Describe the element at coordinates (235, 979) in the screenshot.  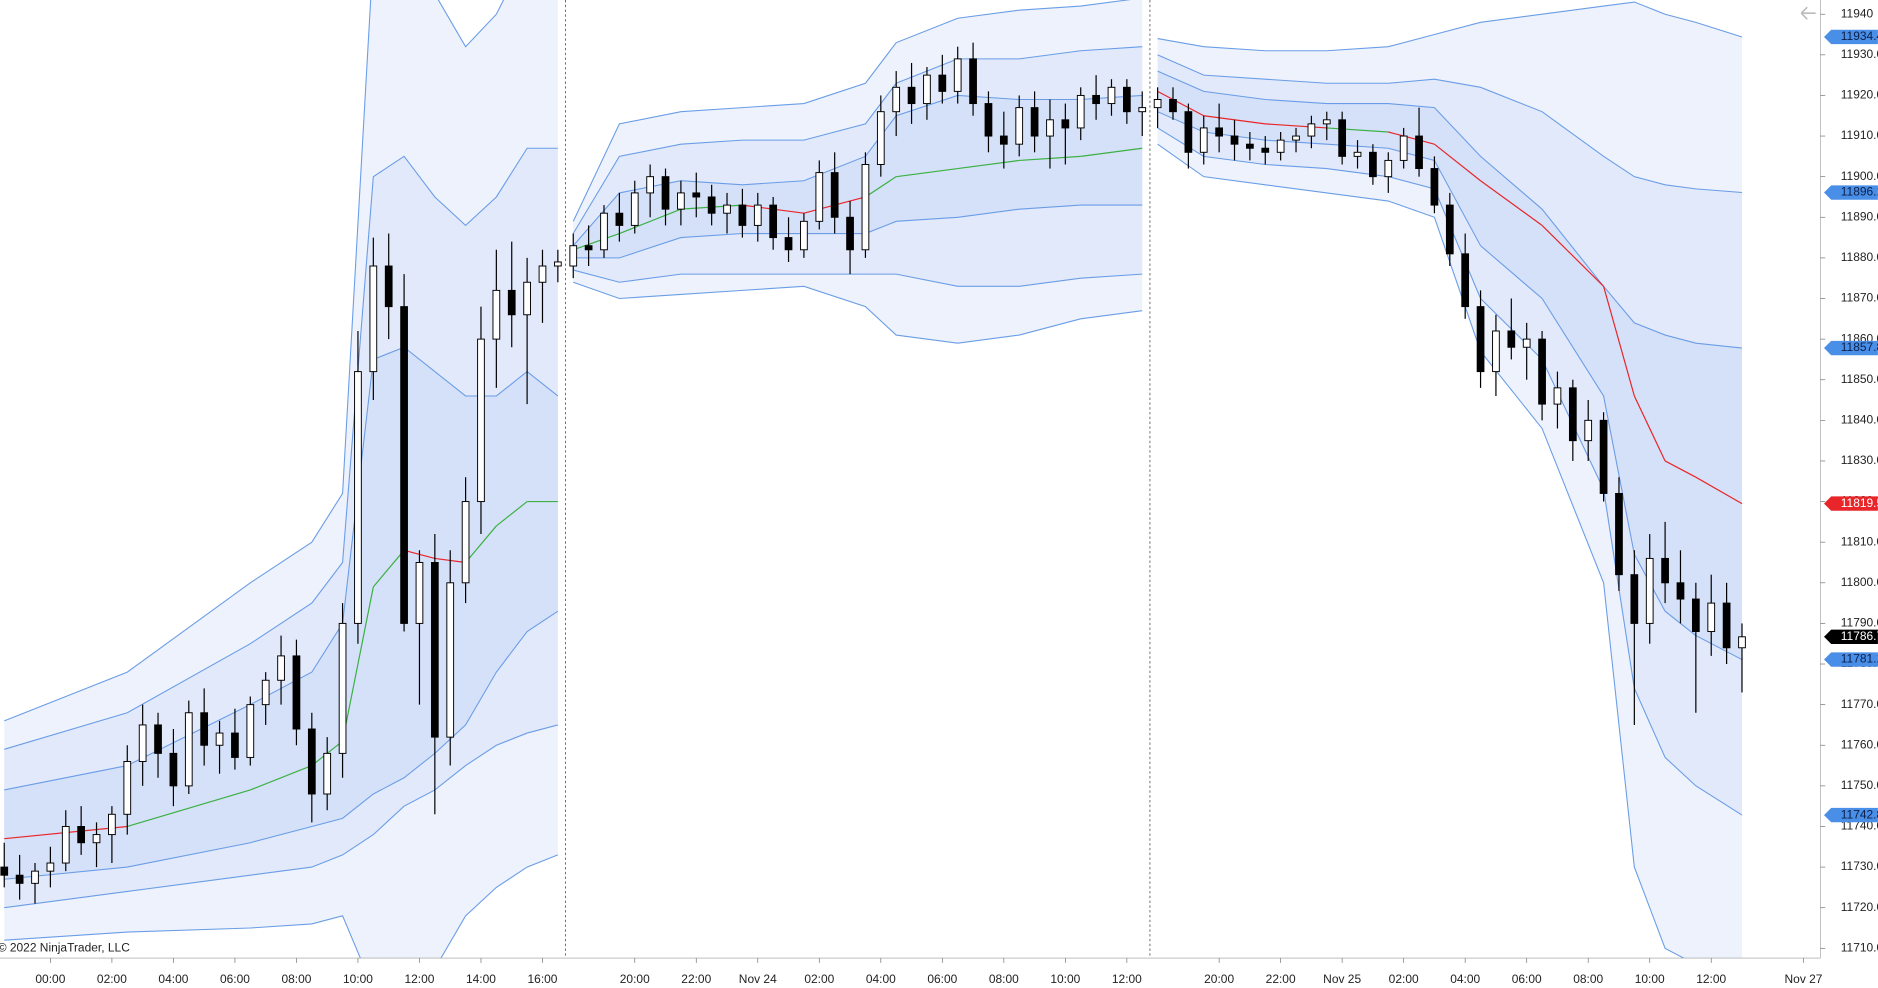
I see `x-tick-label: 06:00` at that location.